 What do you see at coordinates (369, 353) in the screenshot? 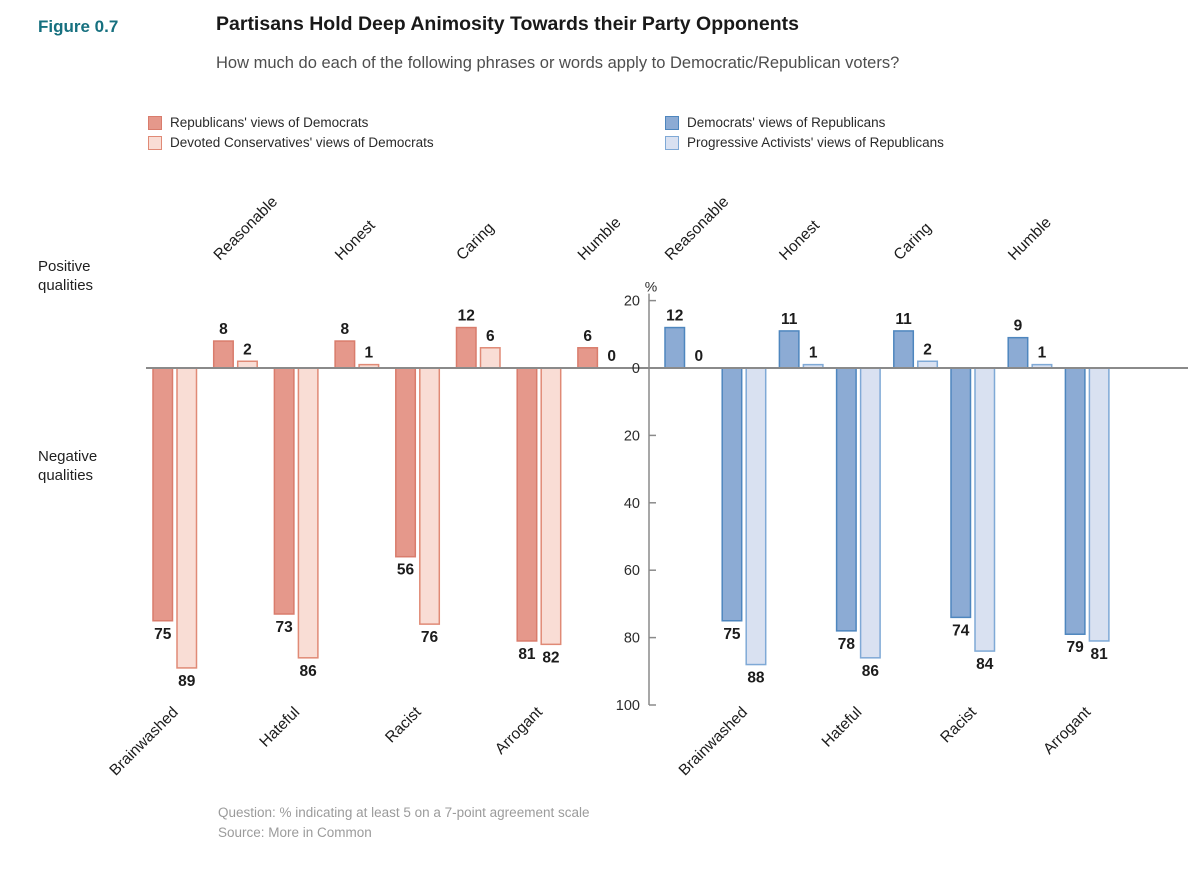
I see `value-label-left-honest-2: 1` at bounding box center [369, 353].